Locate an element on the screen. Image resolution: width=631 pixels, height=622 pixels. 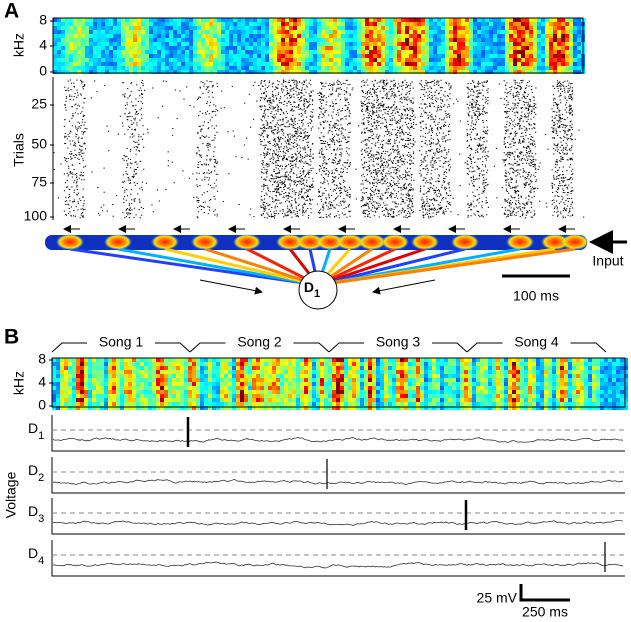
song-label: Song 2 is located at coordinates (259, 342).